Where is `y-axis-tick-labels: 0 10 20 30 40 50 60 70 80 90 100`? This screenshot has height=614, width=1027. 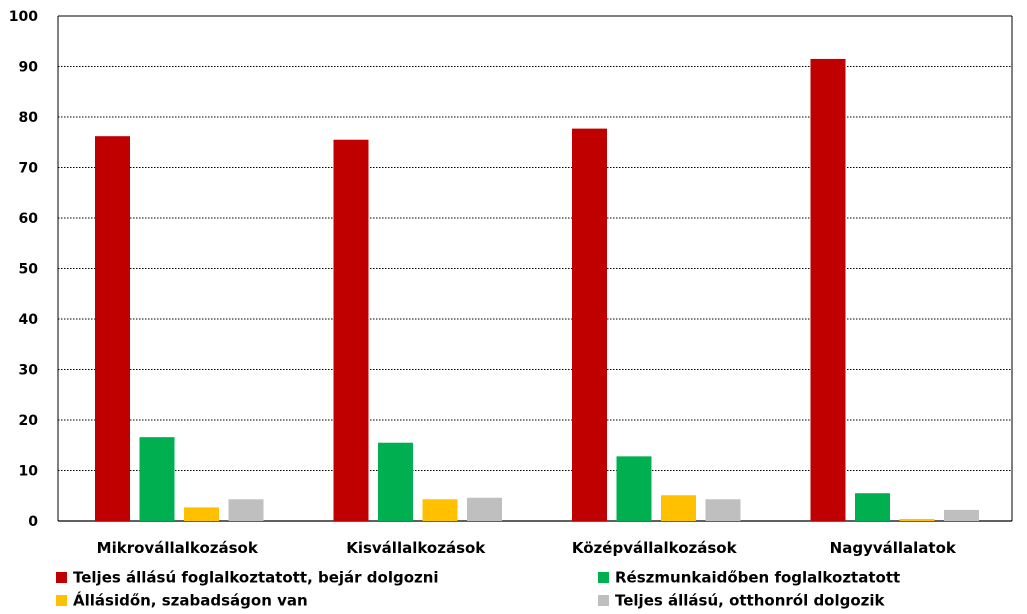
y-axis-tick-labels: 0 10 20 30 40 50 60 70 80 90 100 is located at coordinates (23, 269).